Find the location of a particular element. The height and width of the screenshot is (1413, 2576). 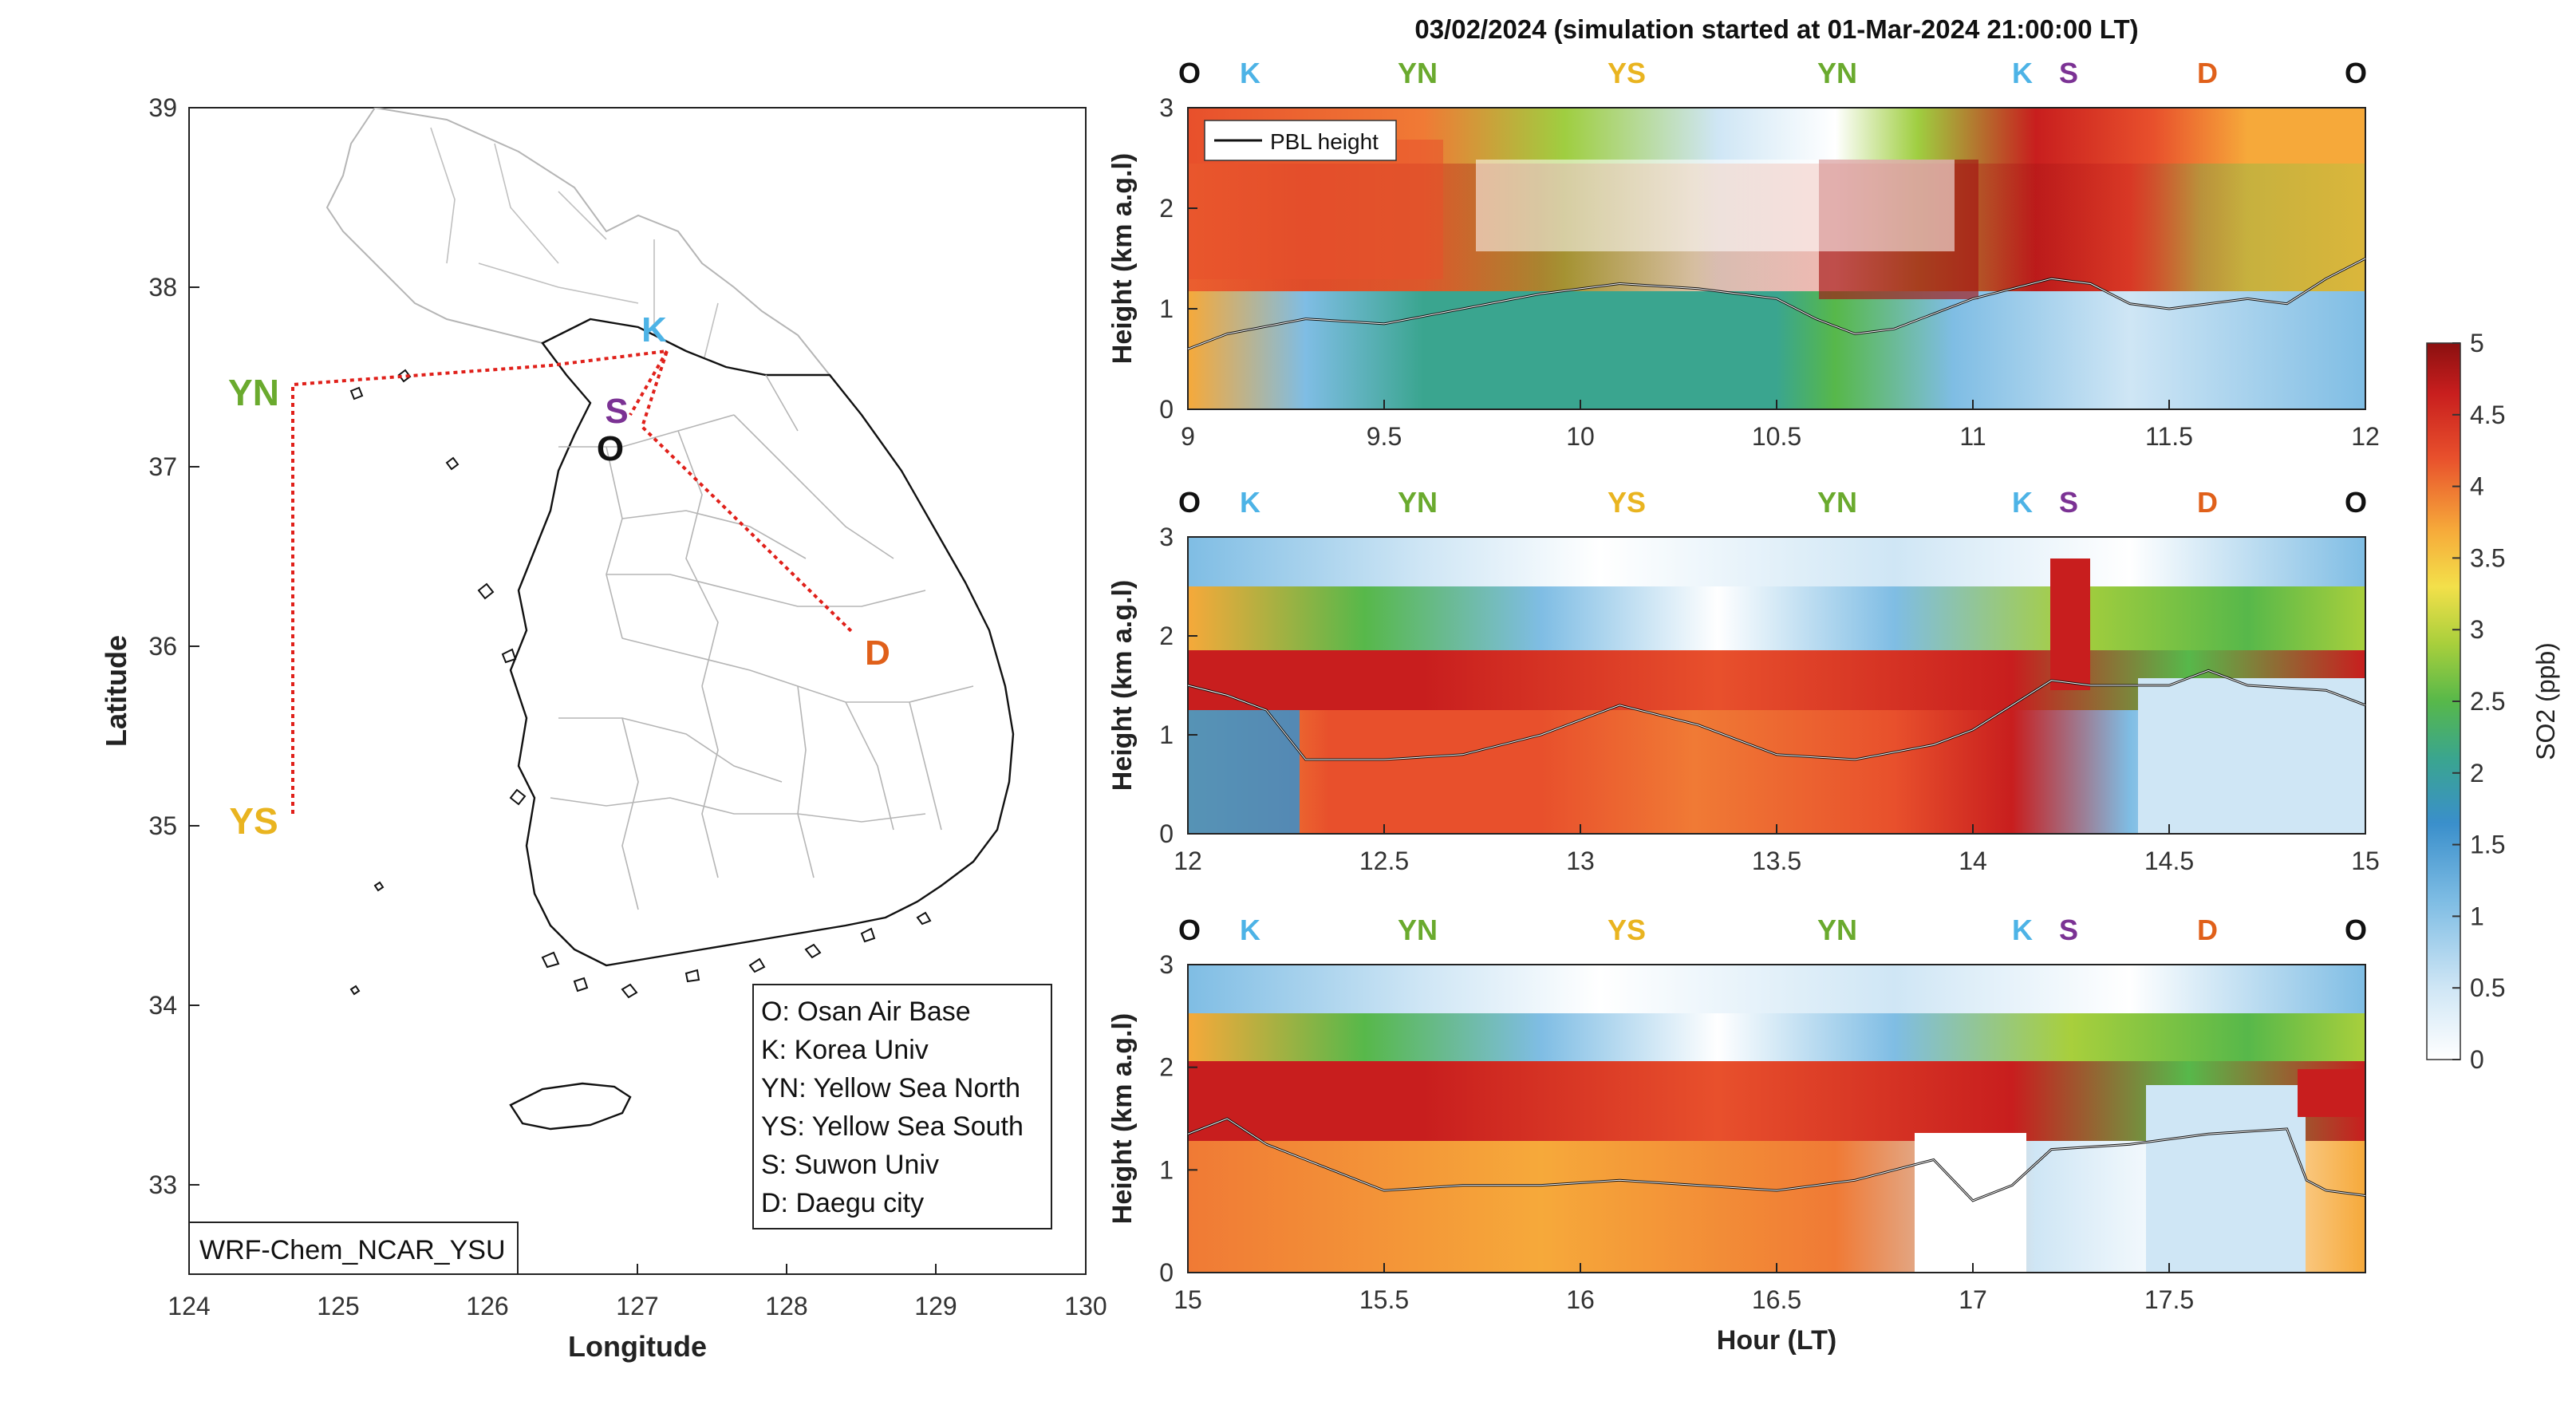

map-xtick: 127 is located at coordinates (637, 1306).